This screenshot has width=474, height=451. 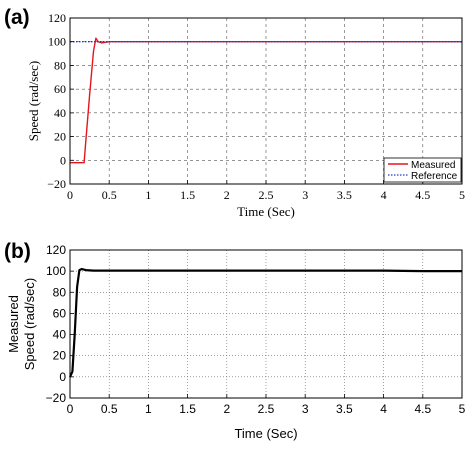 I want to click on y-axis-label-b-line2: Speed (rad/sec), so click(x=29, y=324).